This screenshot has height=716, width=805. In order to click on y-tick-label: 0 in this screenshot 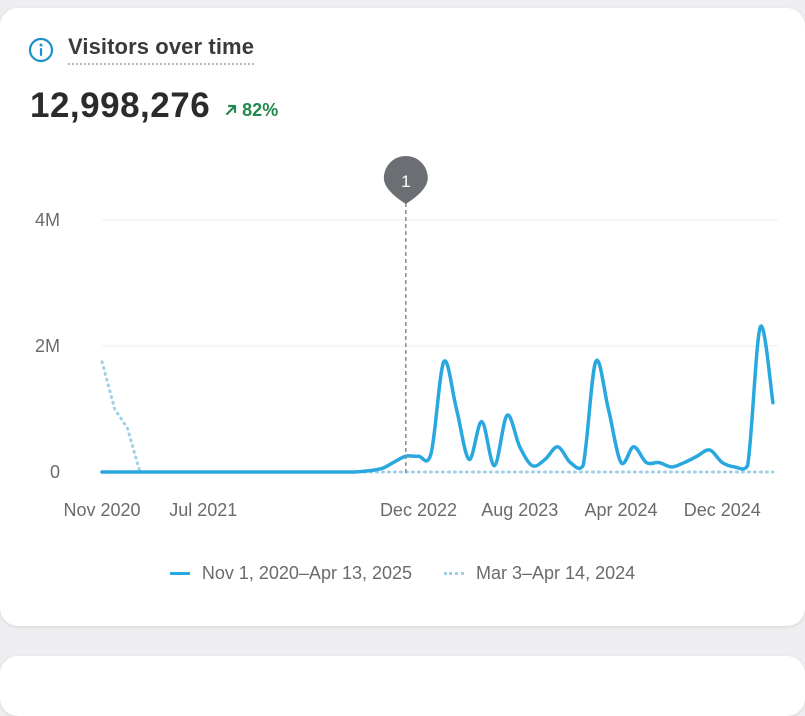, I will do `click(55, 472)`.